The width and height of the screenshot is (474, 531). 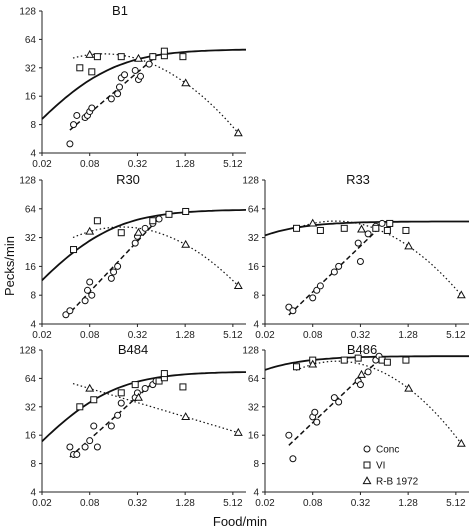 I want to click on y-axis-title: Pecks/min, so click(x=9, y=266).